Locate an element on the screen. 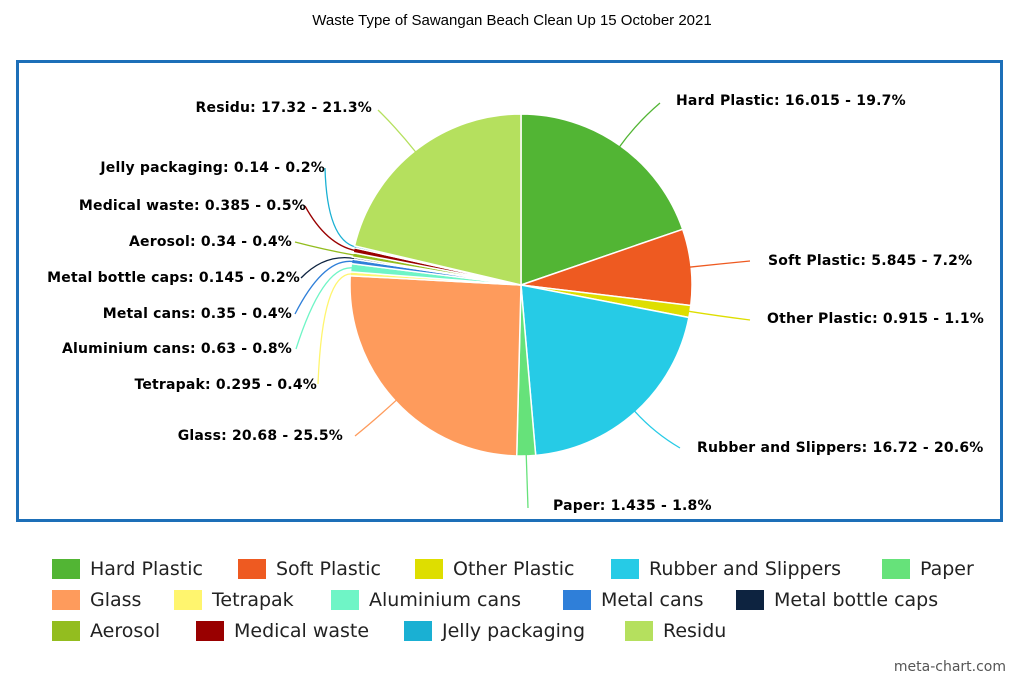 This screenshot has width=1024, height=683. data-label-aluminium-cans: Aluminium cans: 0.63 - 0.8% is located at coordinates (177, 349).